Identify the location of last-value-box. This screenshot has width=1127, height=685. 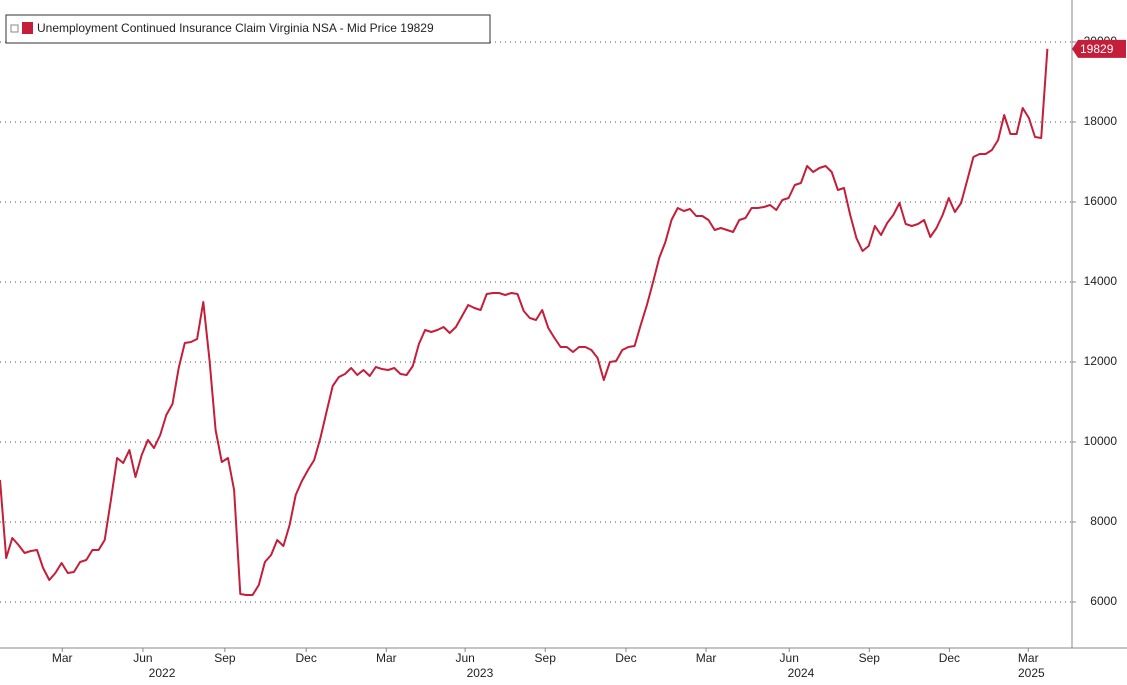
(1099, 48).